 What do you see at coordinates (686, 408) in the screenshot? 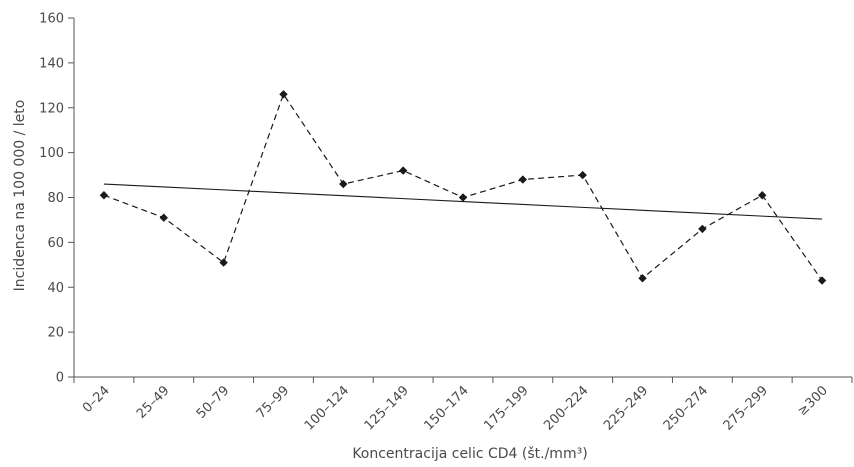
I see `x-tick-label: 250–274` at bounding box center [686, 408].